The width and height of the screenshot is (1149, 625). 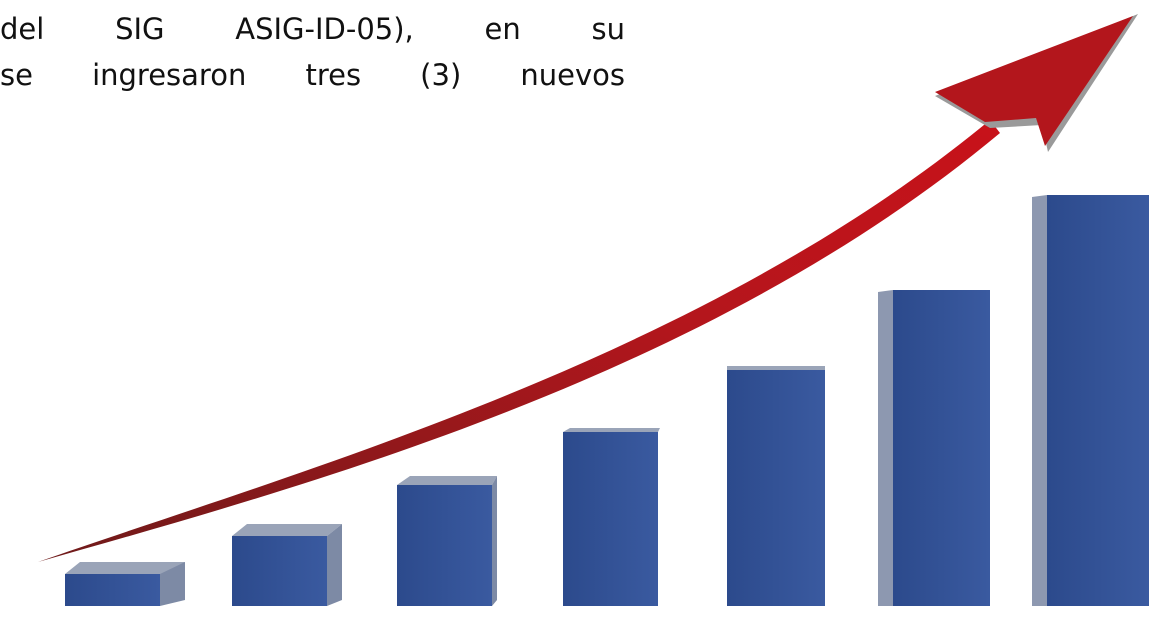 I want to click on text-line: se ingresaron tres (3) nuevos, so click(x=312, y=75).